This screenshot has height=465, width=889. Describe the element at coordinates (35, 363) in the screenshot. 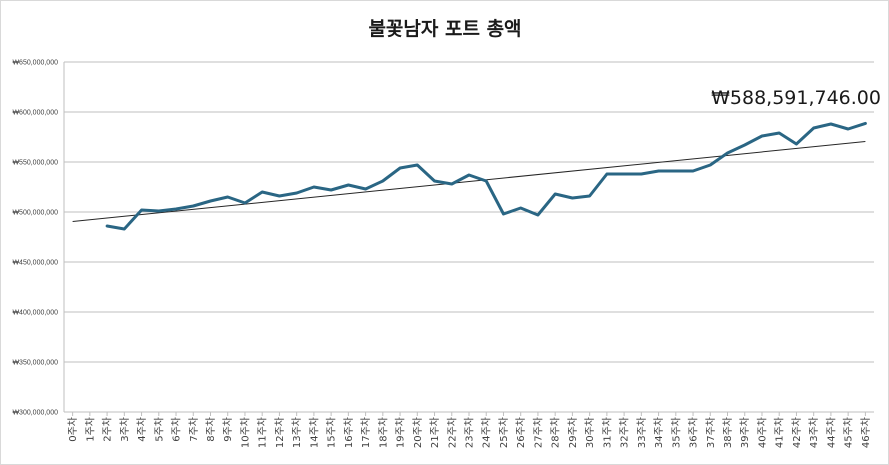

I see `y-tick-label: ₩350,000,000` at that location.